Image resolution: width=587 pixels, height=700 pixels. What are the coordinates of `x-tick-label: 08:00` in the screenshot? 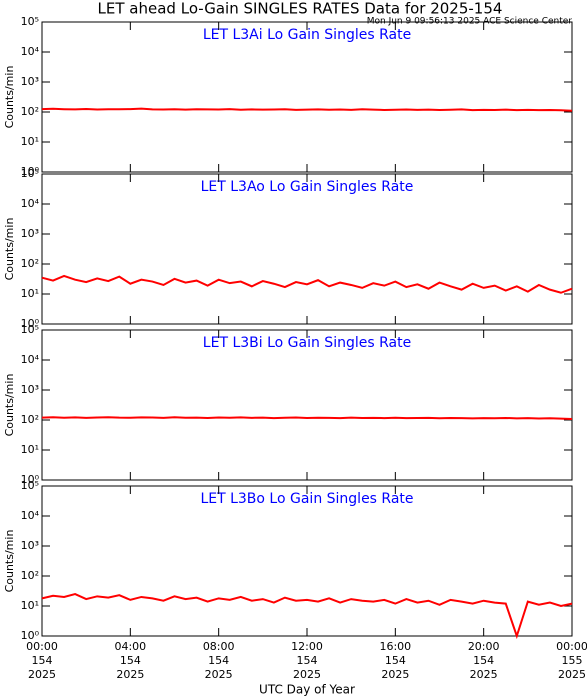 It's located at (219, 646).